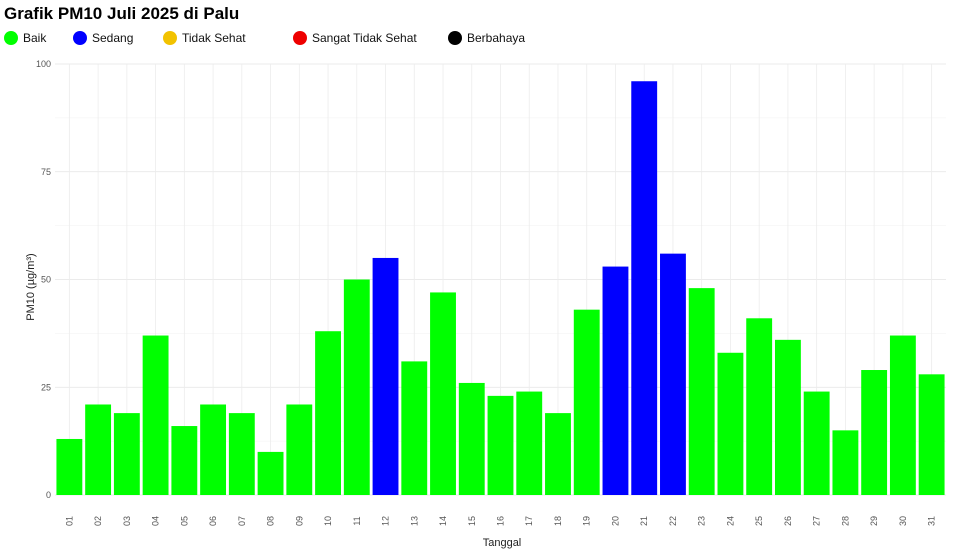  I want to click on legend-item-tidak-sehat: Tidak Sehat, so click(204, 38).